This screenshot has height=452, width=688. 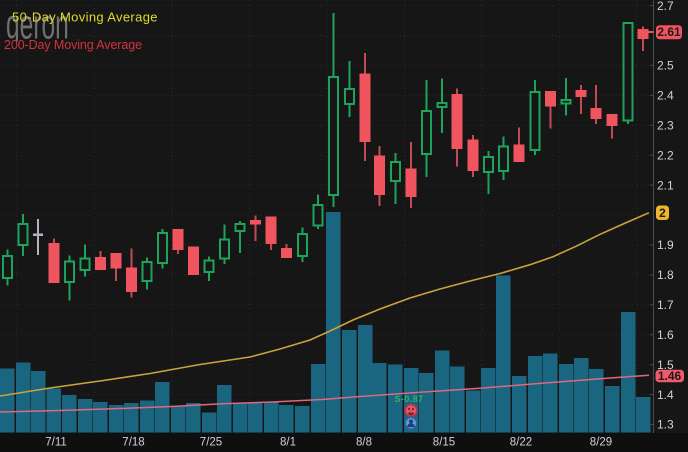 I want to click on svg-text: 50-Day Moving Average, so click(x=85, y=17).